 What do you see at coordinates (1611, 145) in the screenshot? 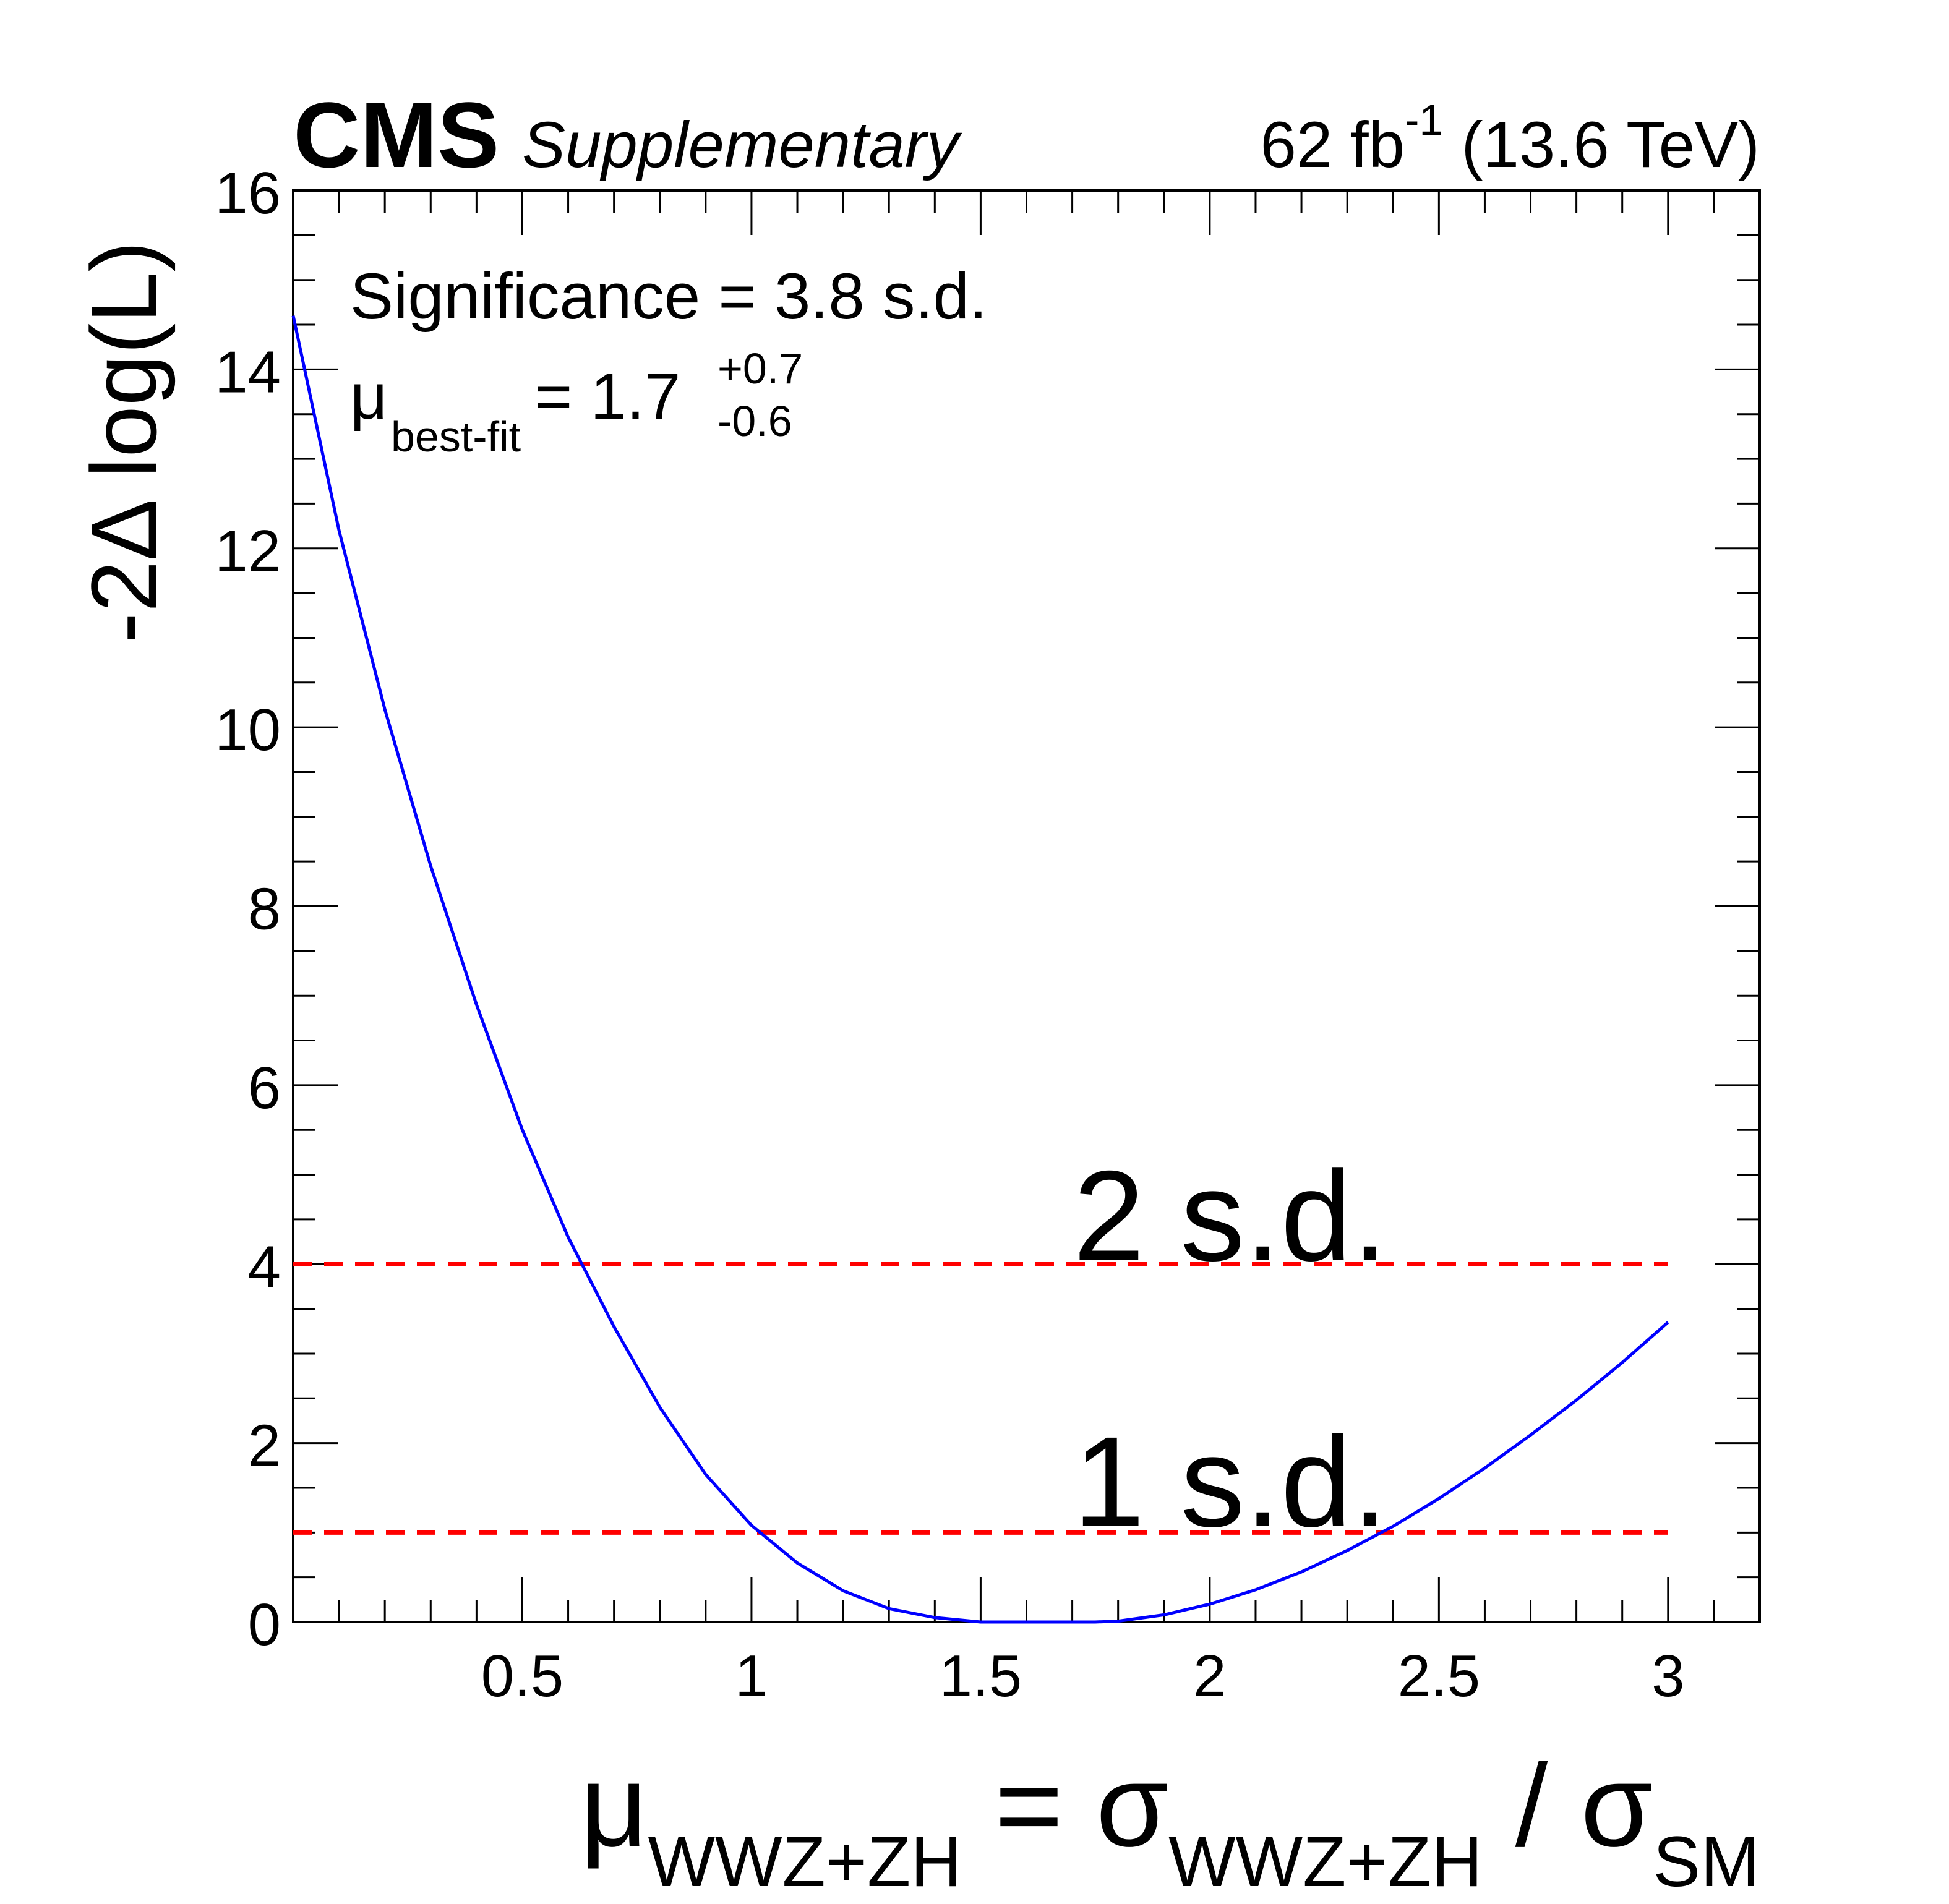
I see `energy-value: (13.6 TeV)` at bounding box center [1611, 145].